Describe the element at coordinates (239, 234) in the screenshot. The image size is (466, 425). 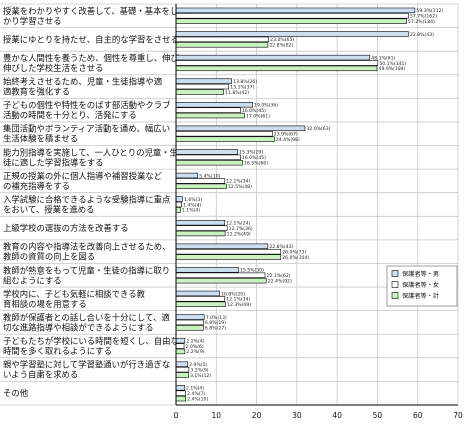
I see `data-label: 12.2%(49)` at that location.